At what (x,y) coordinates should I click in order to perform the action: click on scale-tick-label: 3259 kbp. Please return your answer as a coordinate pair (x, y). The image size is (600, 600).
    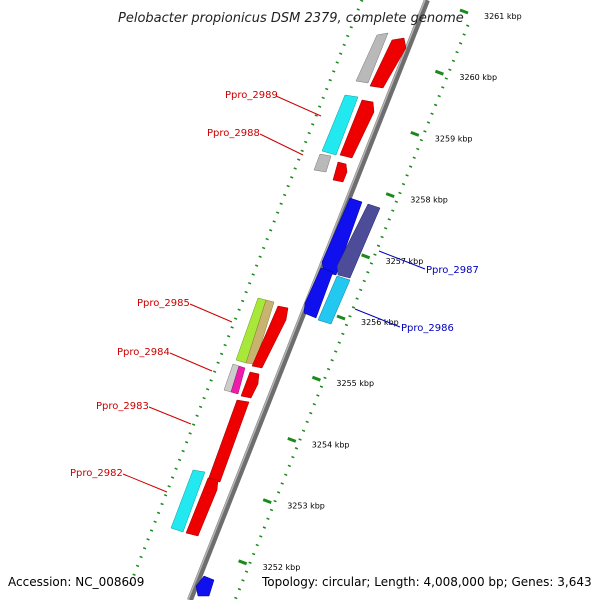
    Looking at the image, I should click on (454, 138).